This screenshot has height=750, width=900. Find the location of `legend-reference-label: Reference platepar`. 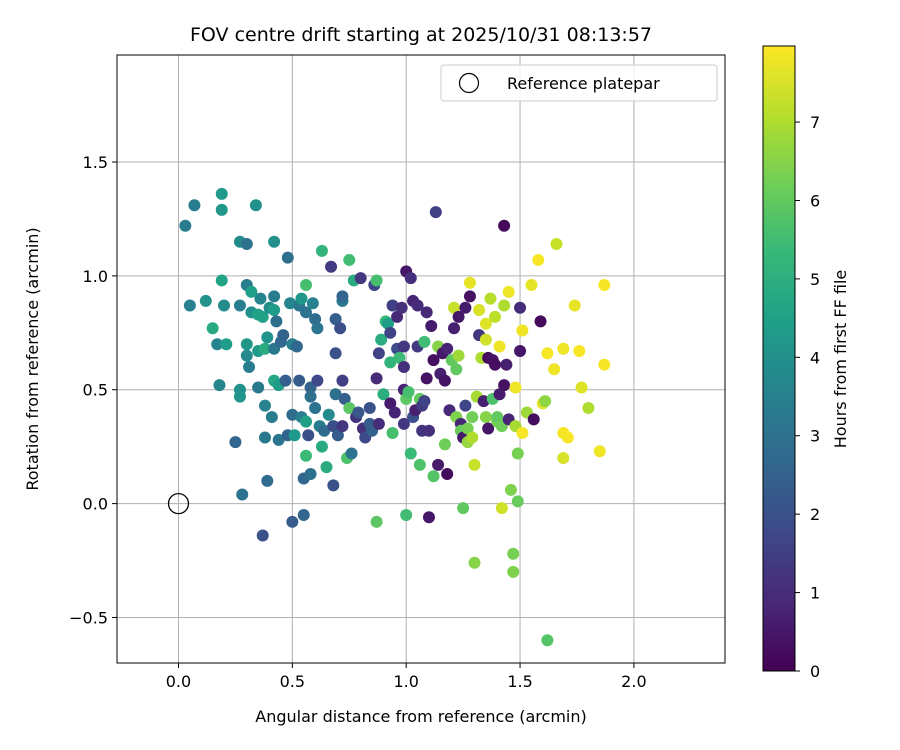

legend-reference-label: Reference platepar is located at coordinates (583, 83).